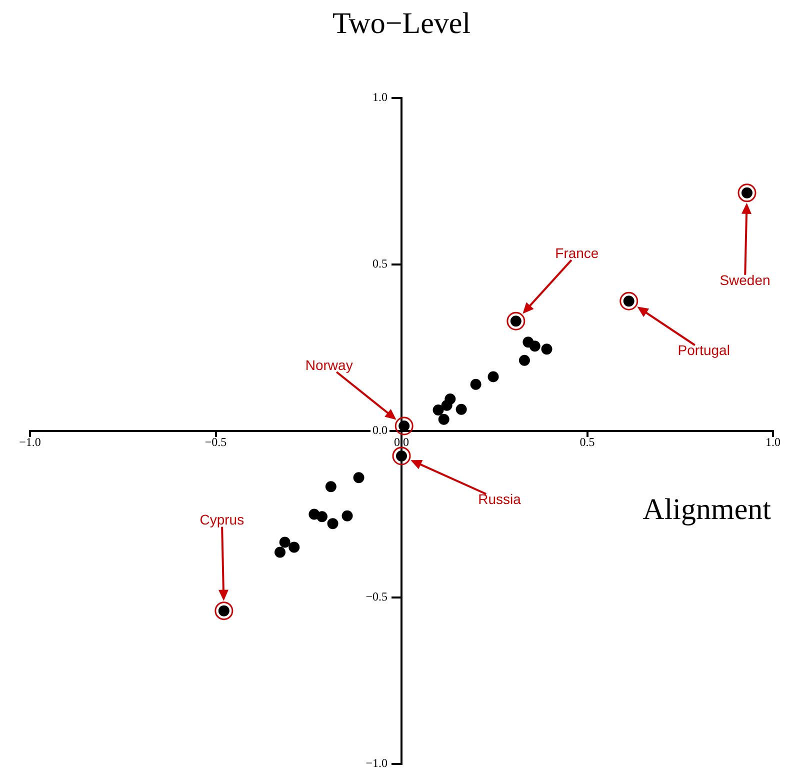 This screenshot has width=789, height=772. What do you see at coordinates (380, 263) in the screenshot?
I see `y-tick-label: 0.5` at bounding box center [380, 263].